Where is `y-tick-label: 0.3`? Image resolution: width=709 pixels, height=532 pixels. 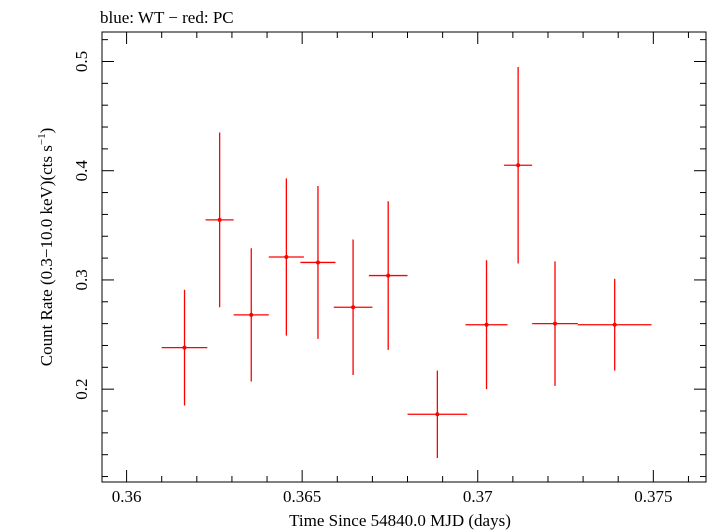 y-tick-label: 0.3 is located at coordinates (81, 279).